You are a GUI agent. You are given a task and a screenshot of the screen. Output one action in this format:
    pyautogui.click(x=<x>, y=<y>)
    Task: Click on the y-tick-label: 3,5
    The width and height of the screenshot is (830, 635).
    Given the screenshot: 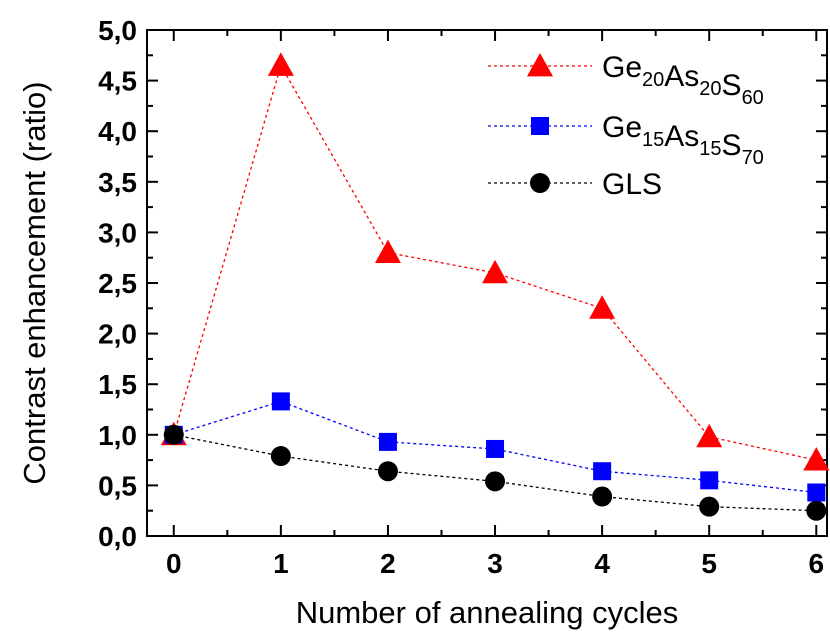 What is the action you would take?
    pyautogui.click(x=117, y=182)
    